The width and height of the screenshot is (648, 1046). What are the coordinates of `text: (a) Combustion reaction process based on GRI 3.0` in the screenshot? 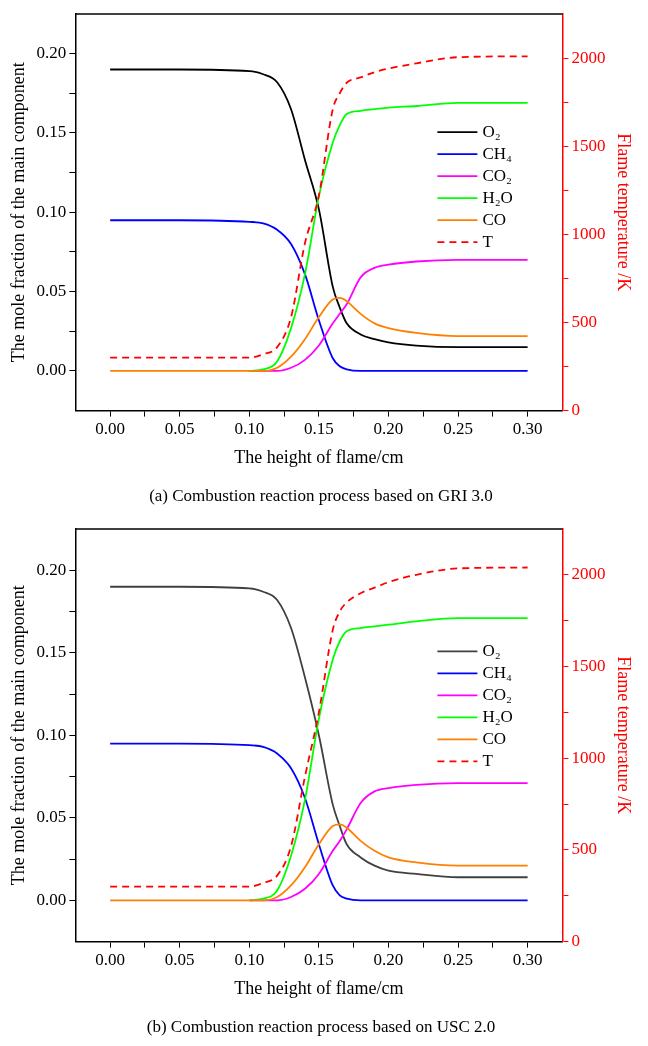 It's located at (321, 496).